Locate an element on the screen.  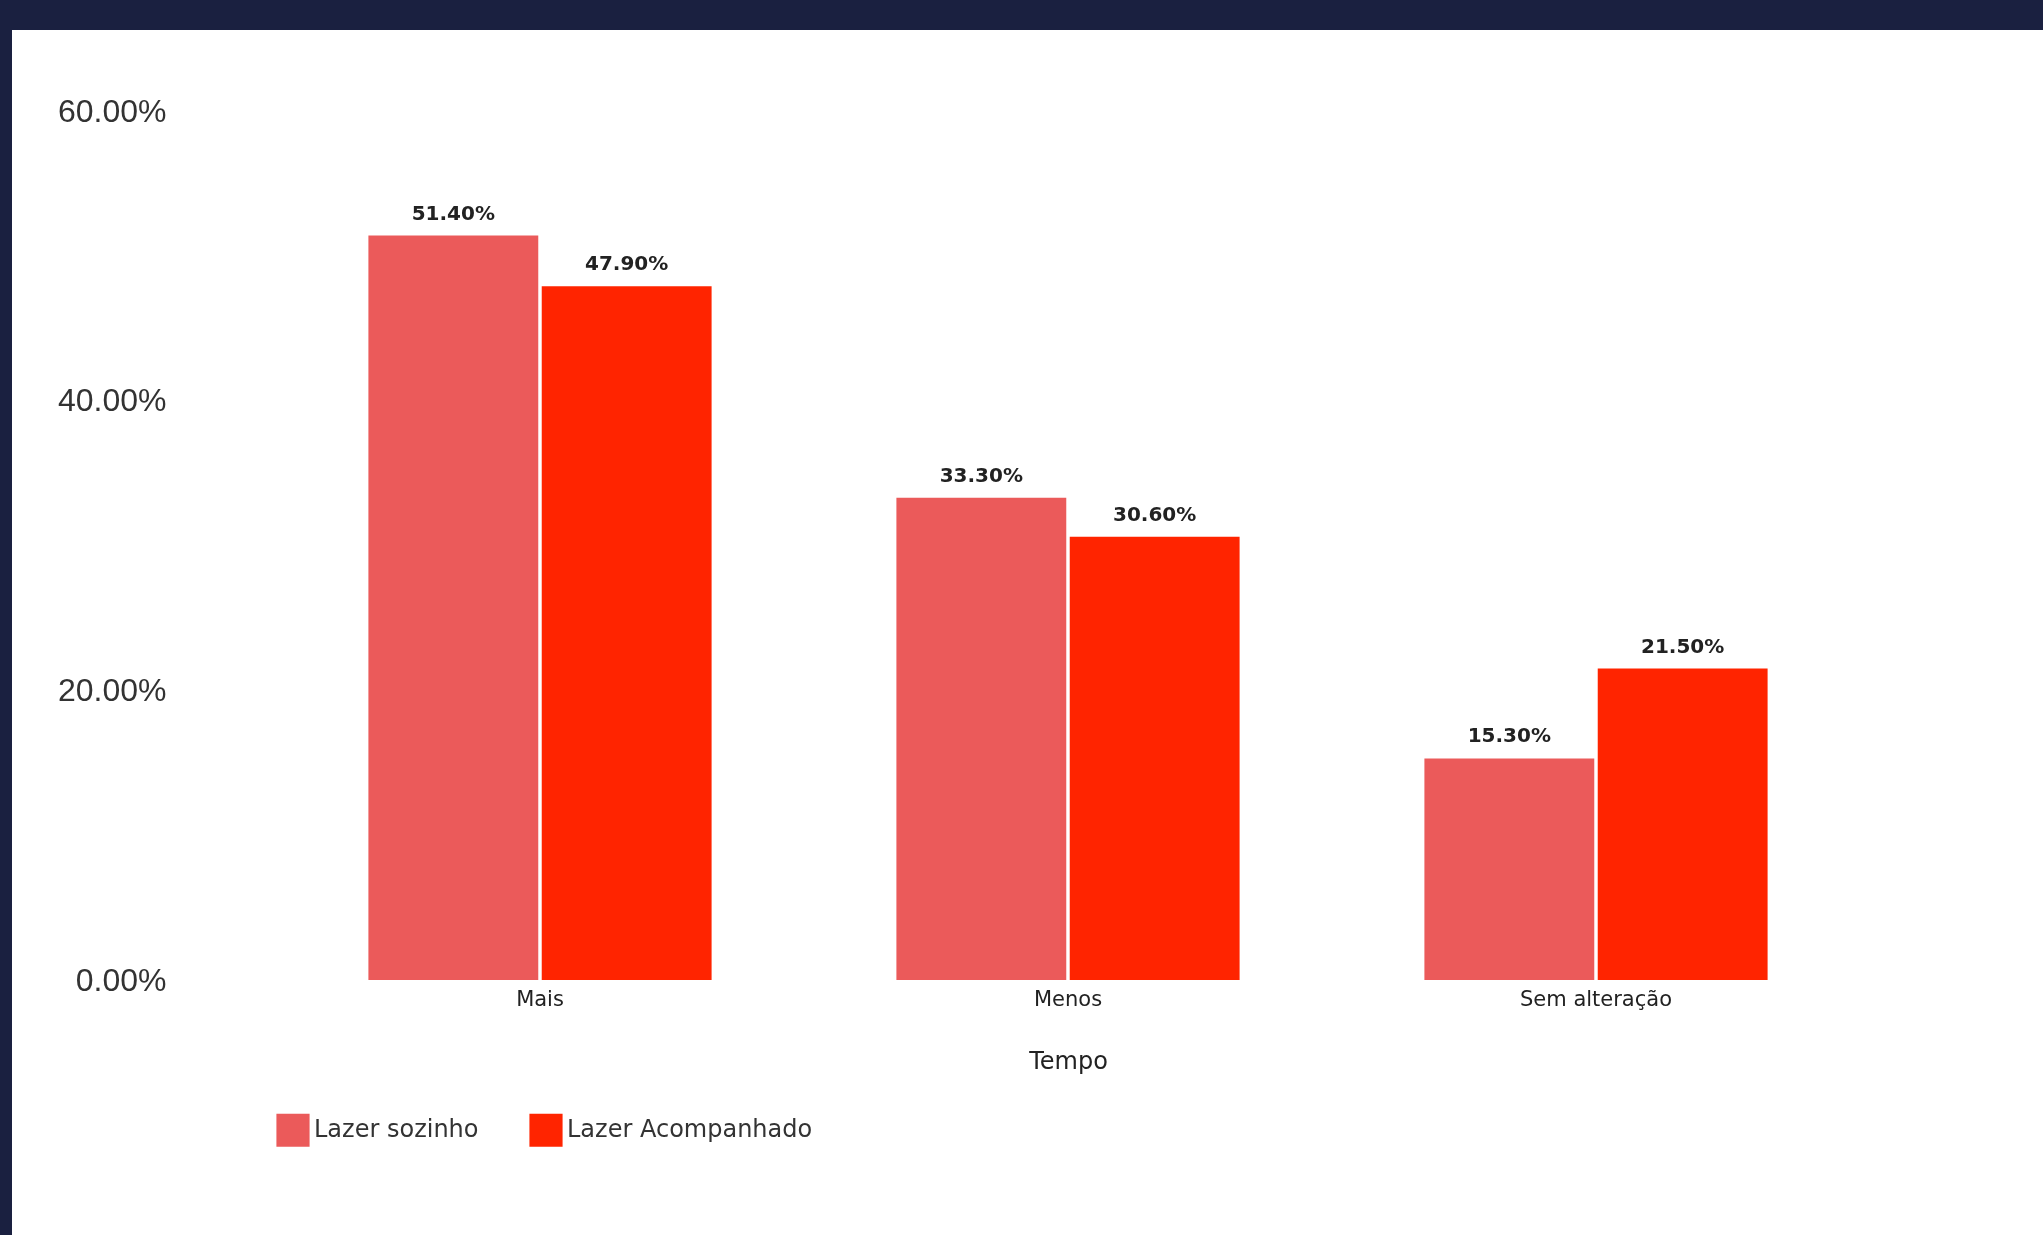
legend-label: Lazer sozinho is located at coordinates (396, 1129).